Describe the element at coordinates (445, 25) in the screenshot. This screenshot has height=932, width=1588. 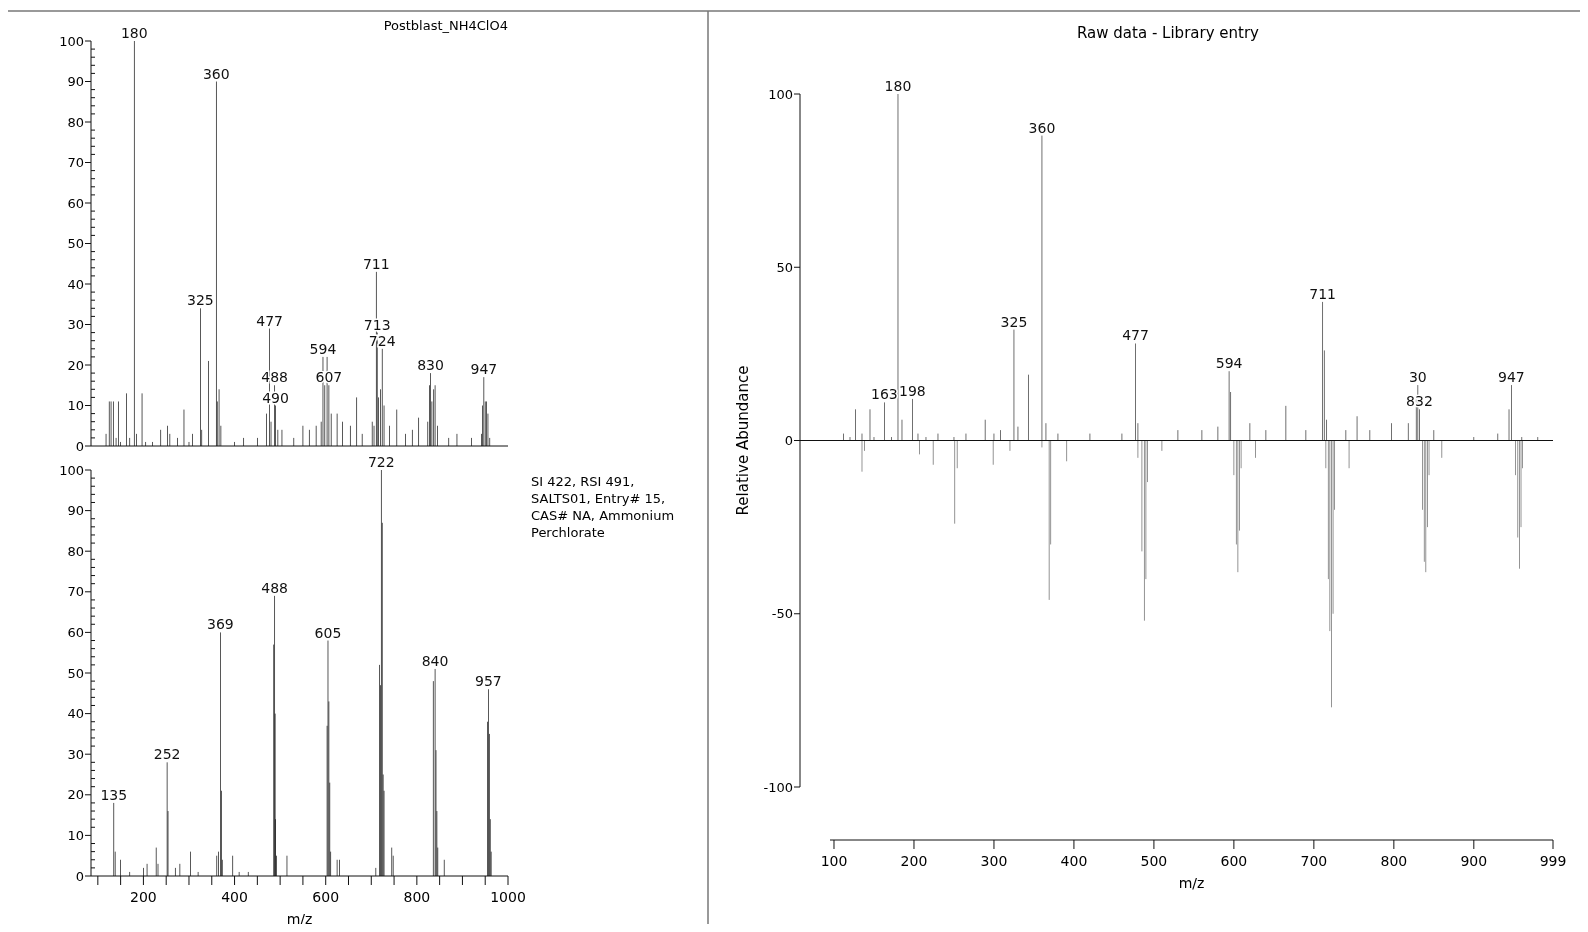
I see `chart-title: Postblast_NH4ClO4` at that location.